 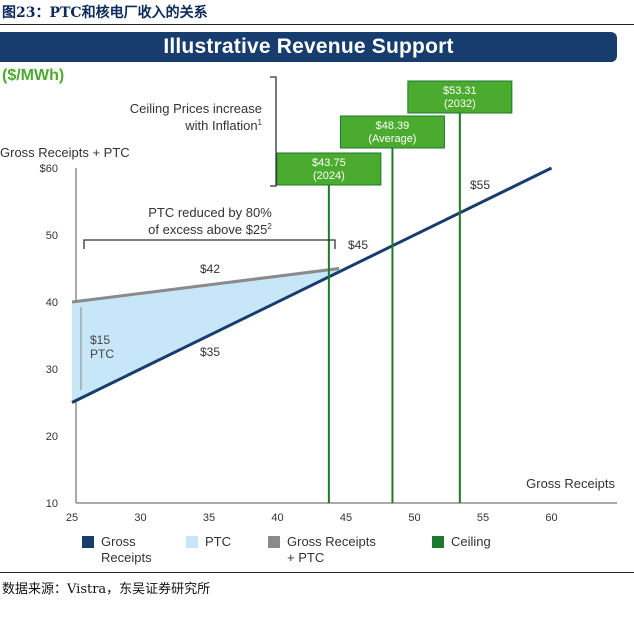 I want to click on legend-label: PTC, so click(x=218, y=541).